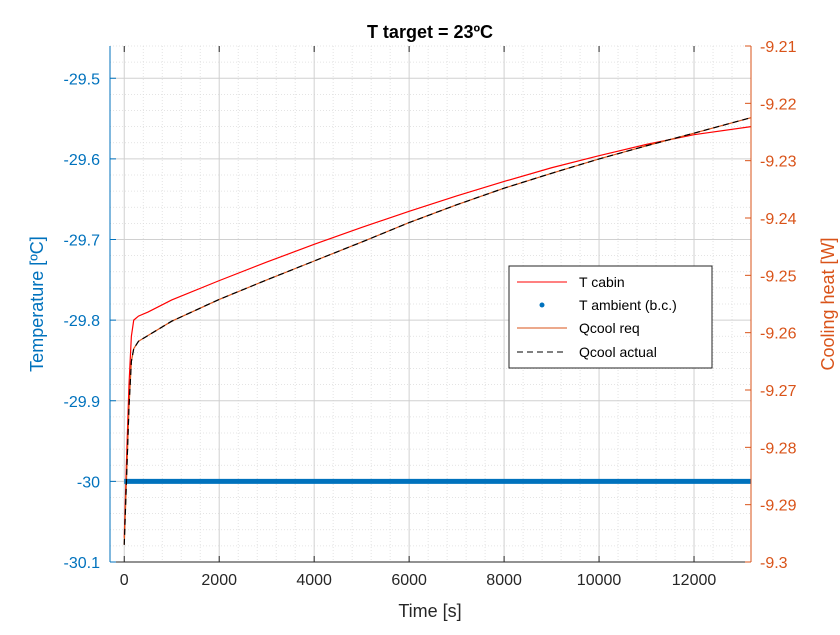  What do you see at coordinates (599, 580) in the screenshot?
I see `x-tick-label: 10000` at bounding box center [599, 580].